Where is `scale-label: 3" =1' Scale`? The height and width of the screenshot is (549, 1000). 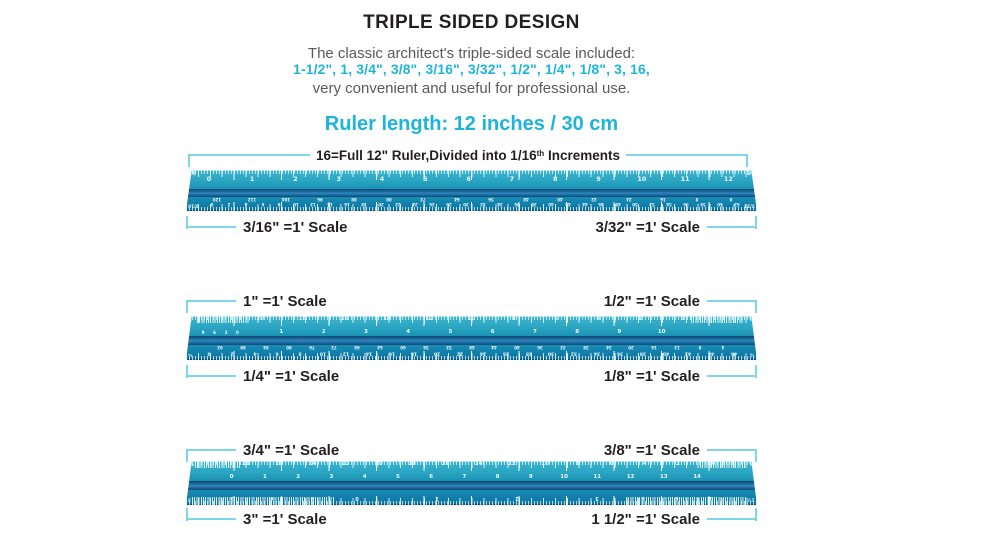 scale-label: 3" =1' Scale is located at coordinates (285, 519).